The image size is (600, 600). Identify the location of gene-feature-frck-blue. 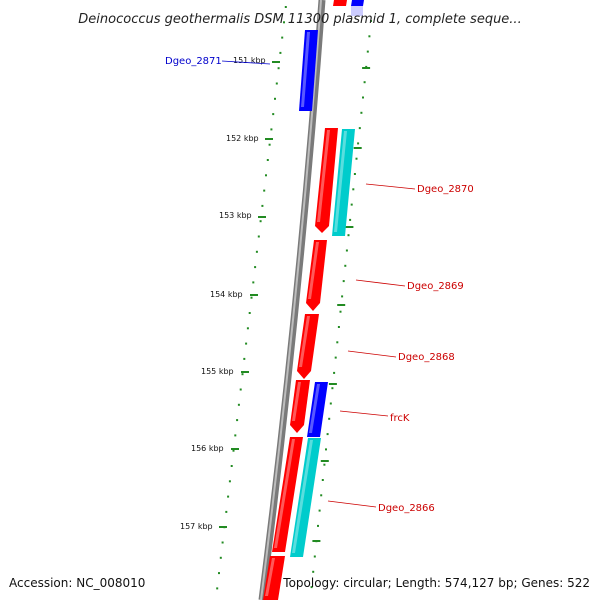
(317, 409).